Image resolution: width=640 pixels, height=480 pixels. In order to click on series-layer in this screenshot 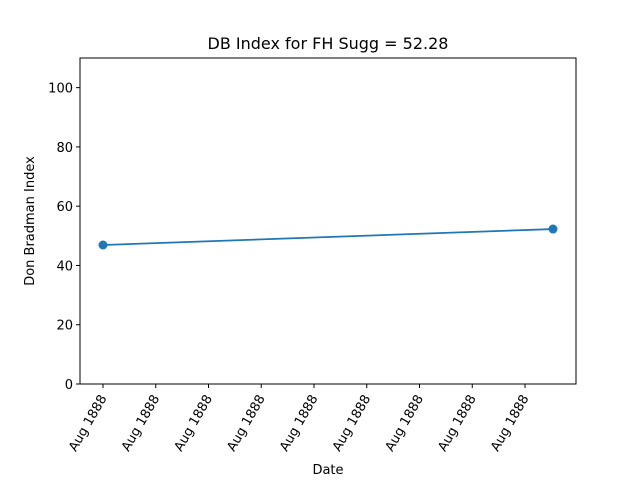, I will do `click(328, 237)`.